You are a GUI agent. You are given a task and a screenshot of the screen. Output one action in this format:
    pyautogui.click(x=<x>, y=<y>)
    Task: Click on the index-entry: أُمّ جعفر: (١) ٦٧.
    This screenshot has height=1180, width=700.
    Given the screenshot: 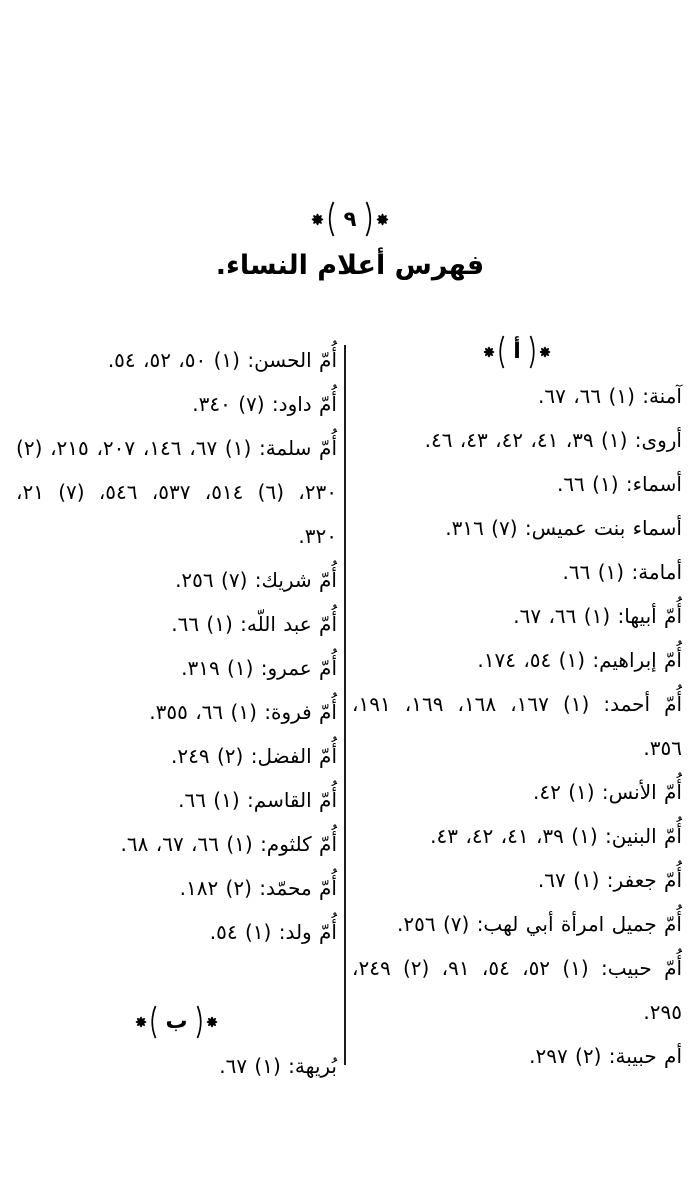 What is the action you would take?
    pyautogui.click(x=609, y=880)
    